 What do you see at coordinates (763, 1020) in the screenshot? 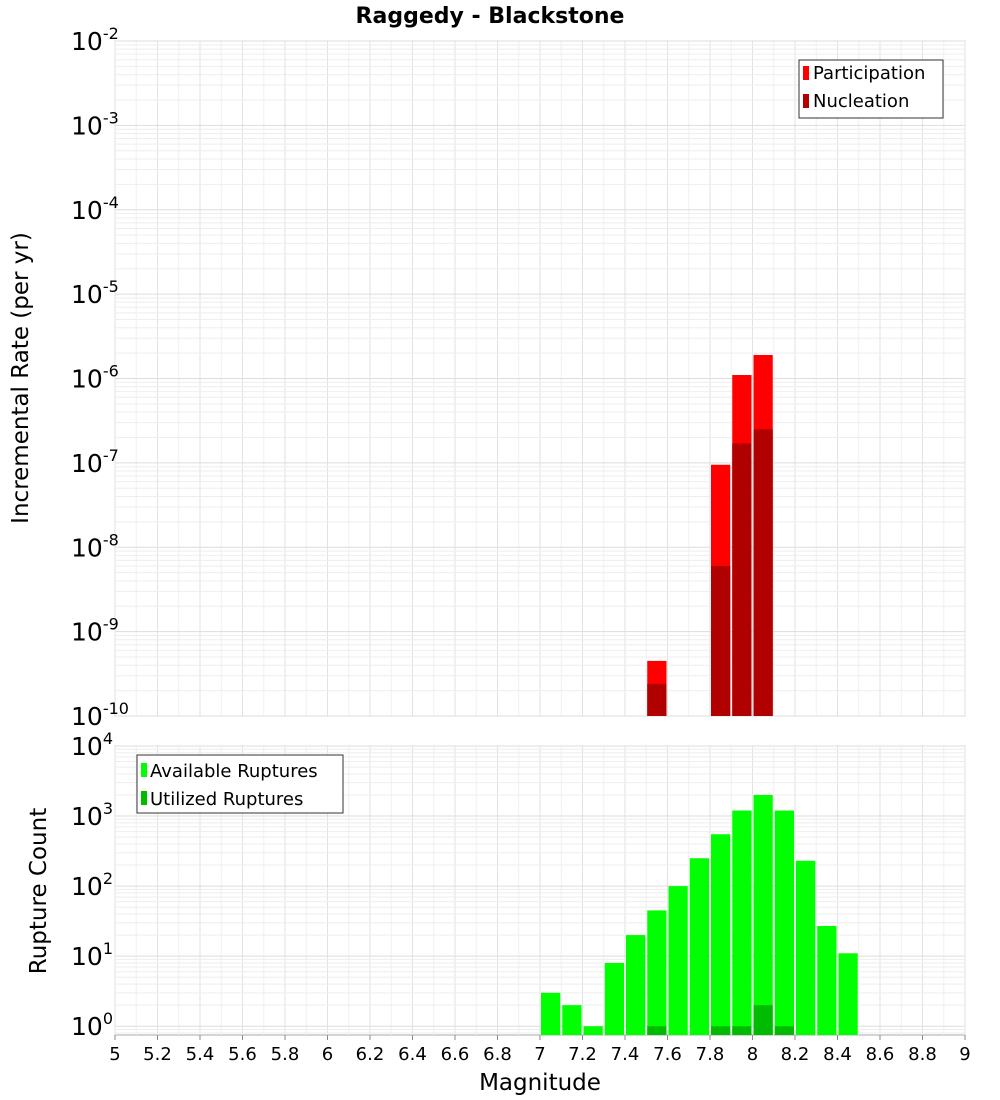
I see `count-bar-utilized-ruptures-8.05` at bounding box center [763, 1020].